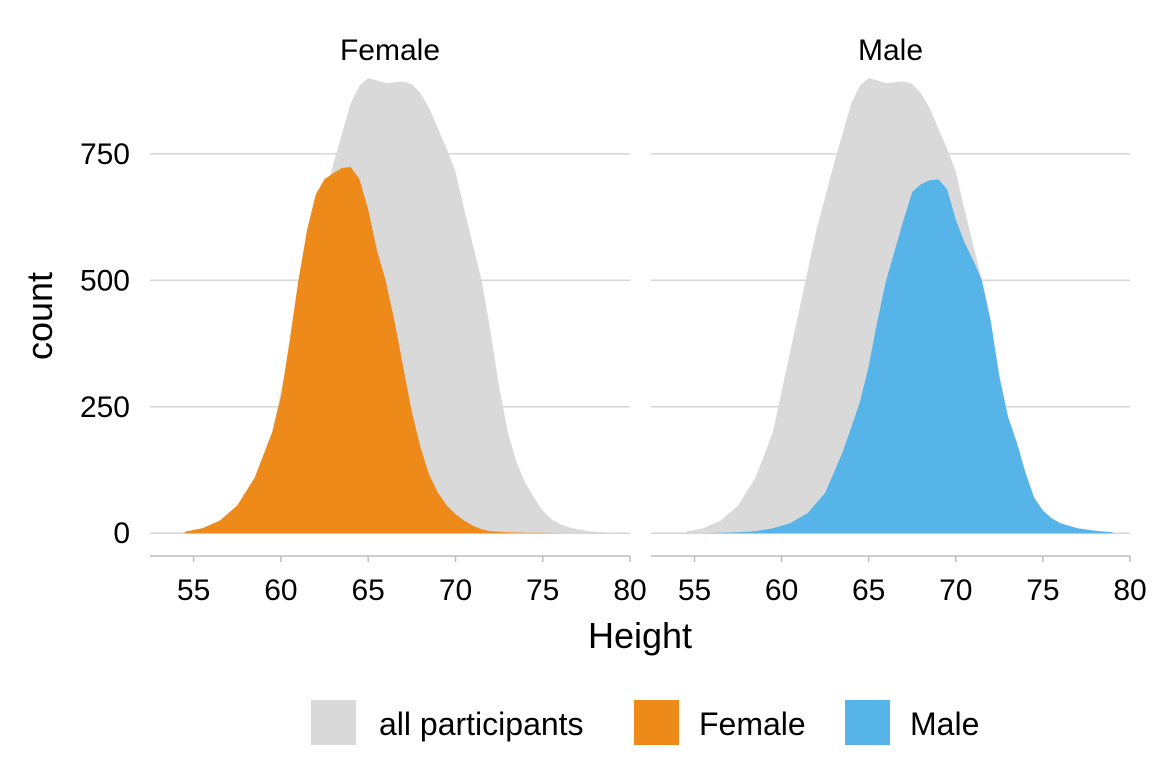 The width and height of the screenshot is (1152, 768). What do you see at coordinates (867, 722) in the screenshot?
I see `legend-swatch-male` at bounding box center [867, 722].